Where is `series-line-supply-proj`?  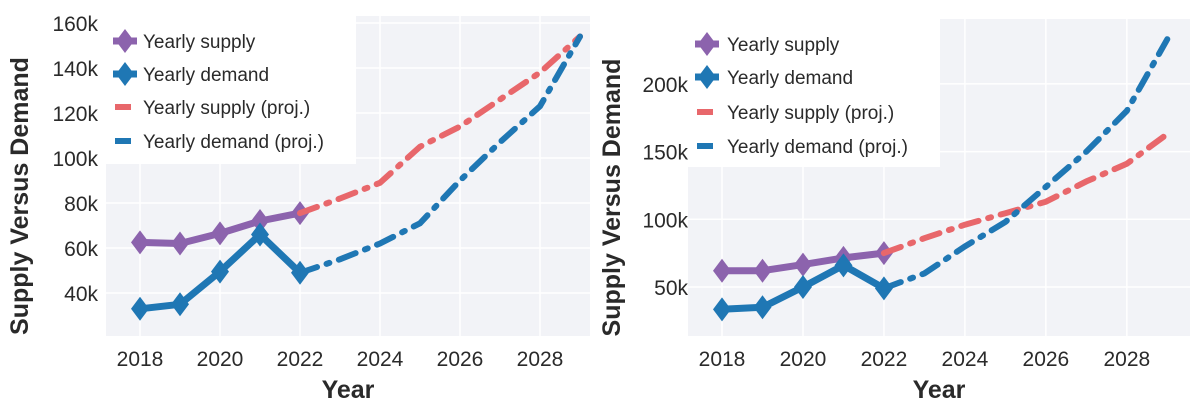
series-line-supply-proj is located at coordinates (440, 125).